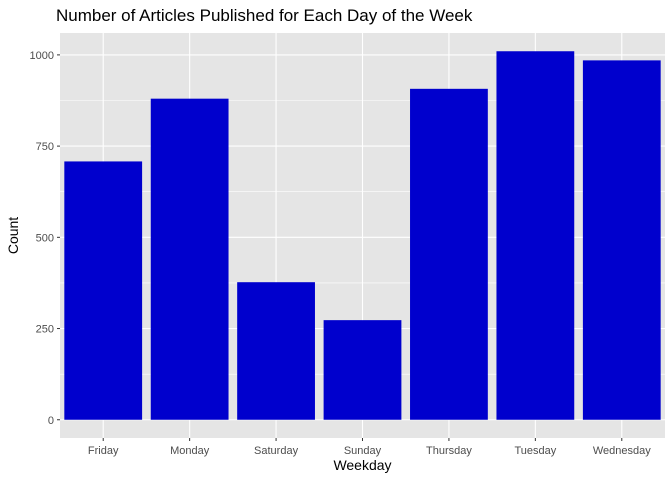  Describe the element at coordinates (190, 451) in the screenshot. I see `x-tick-label: Monday` at that location.